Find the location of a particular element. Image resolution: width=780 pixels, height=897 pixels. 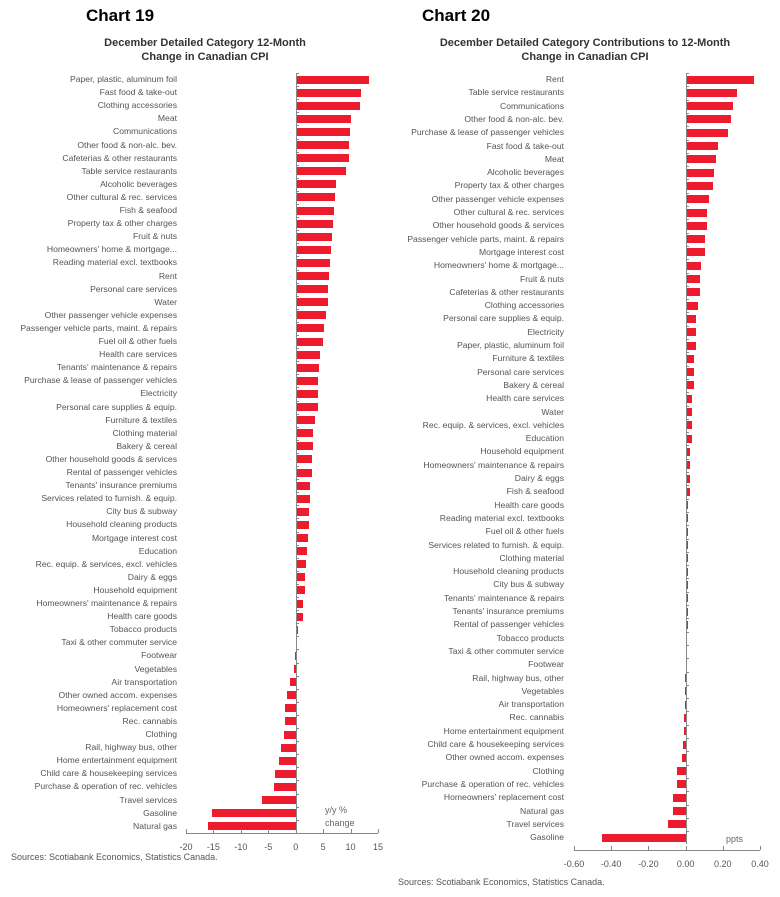

x-axis-line is located at coordinates (282, 833).